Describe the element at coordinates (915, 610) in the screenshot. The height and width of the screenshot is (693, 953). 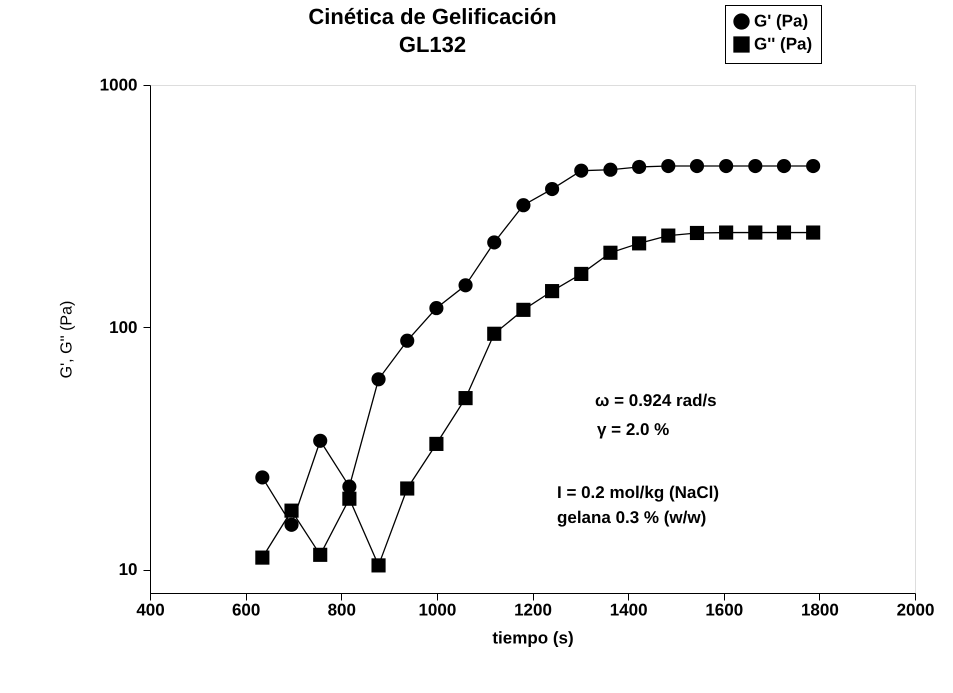
I see `x-tick-label: 2000` at that location.